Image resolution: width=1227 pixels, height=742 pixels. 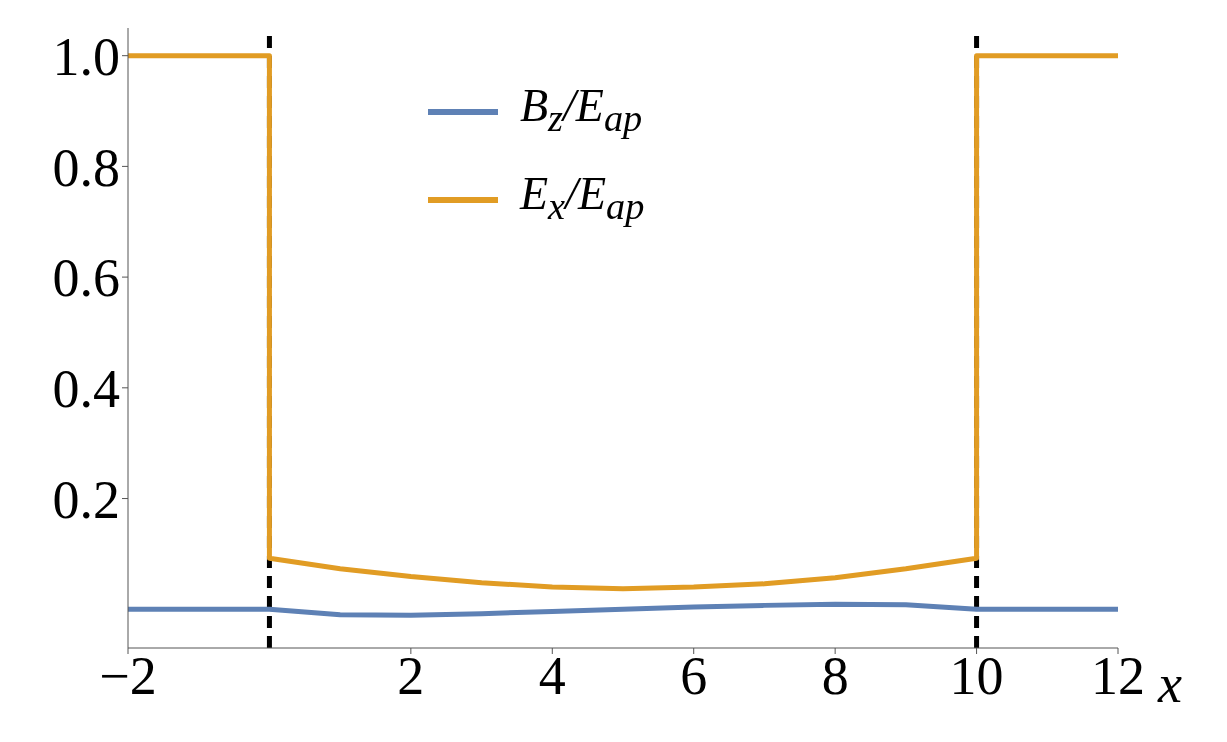 I want to click on x-tick-label: −2, so click(x=128, y=676).